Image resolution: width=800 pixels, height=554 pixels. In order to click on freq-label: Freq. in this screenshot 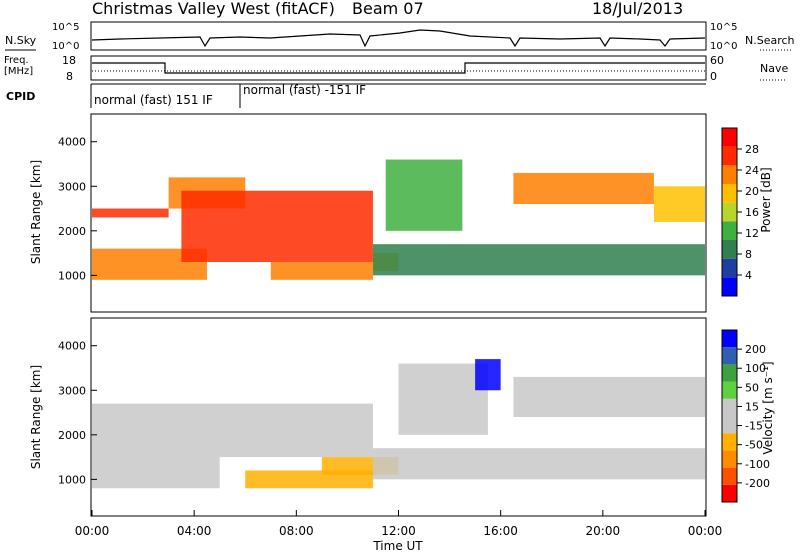, I will do `click(16, 60)`.